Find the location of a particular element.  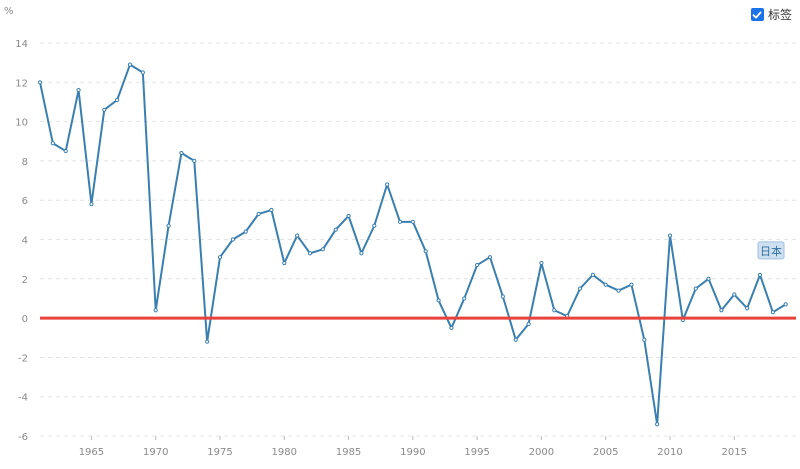

series-tag-layer: 日本 is located at coordinates (771, 250).